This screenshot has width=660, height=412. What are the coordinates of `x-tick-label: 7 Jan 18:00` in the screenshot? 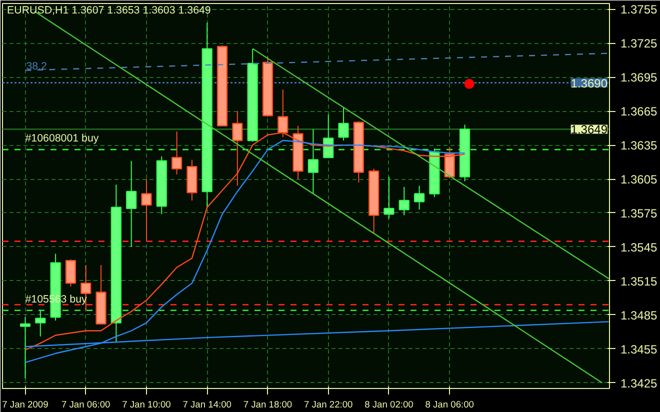 It's located at (267, 405).